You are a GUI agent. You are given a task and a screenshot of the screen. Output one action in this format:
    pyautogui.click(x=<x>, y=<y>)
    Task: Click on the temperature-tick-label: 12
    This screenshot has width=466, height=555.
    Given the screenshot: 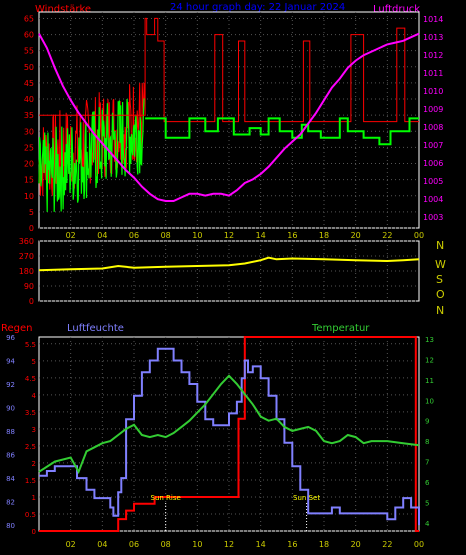 What is the action you would take?
    pyautogui.click(x=429, y=360)
    